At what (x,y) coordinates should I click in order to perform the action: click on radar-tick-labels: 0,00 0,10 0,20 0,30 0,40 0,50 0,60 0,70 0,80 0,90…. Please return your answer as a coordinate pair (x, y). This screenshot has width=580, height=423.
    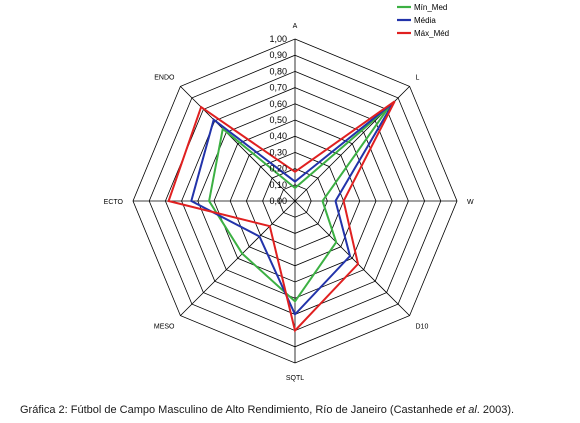
    Looking at the image, I should click on (278, 120).